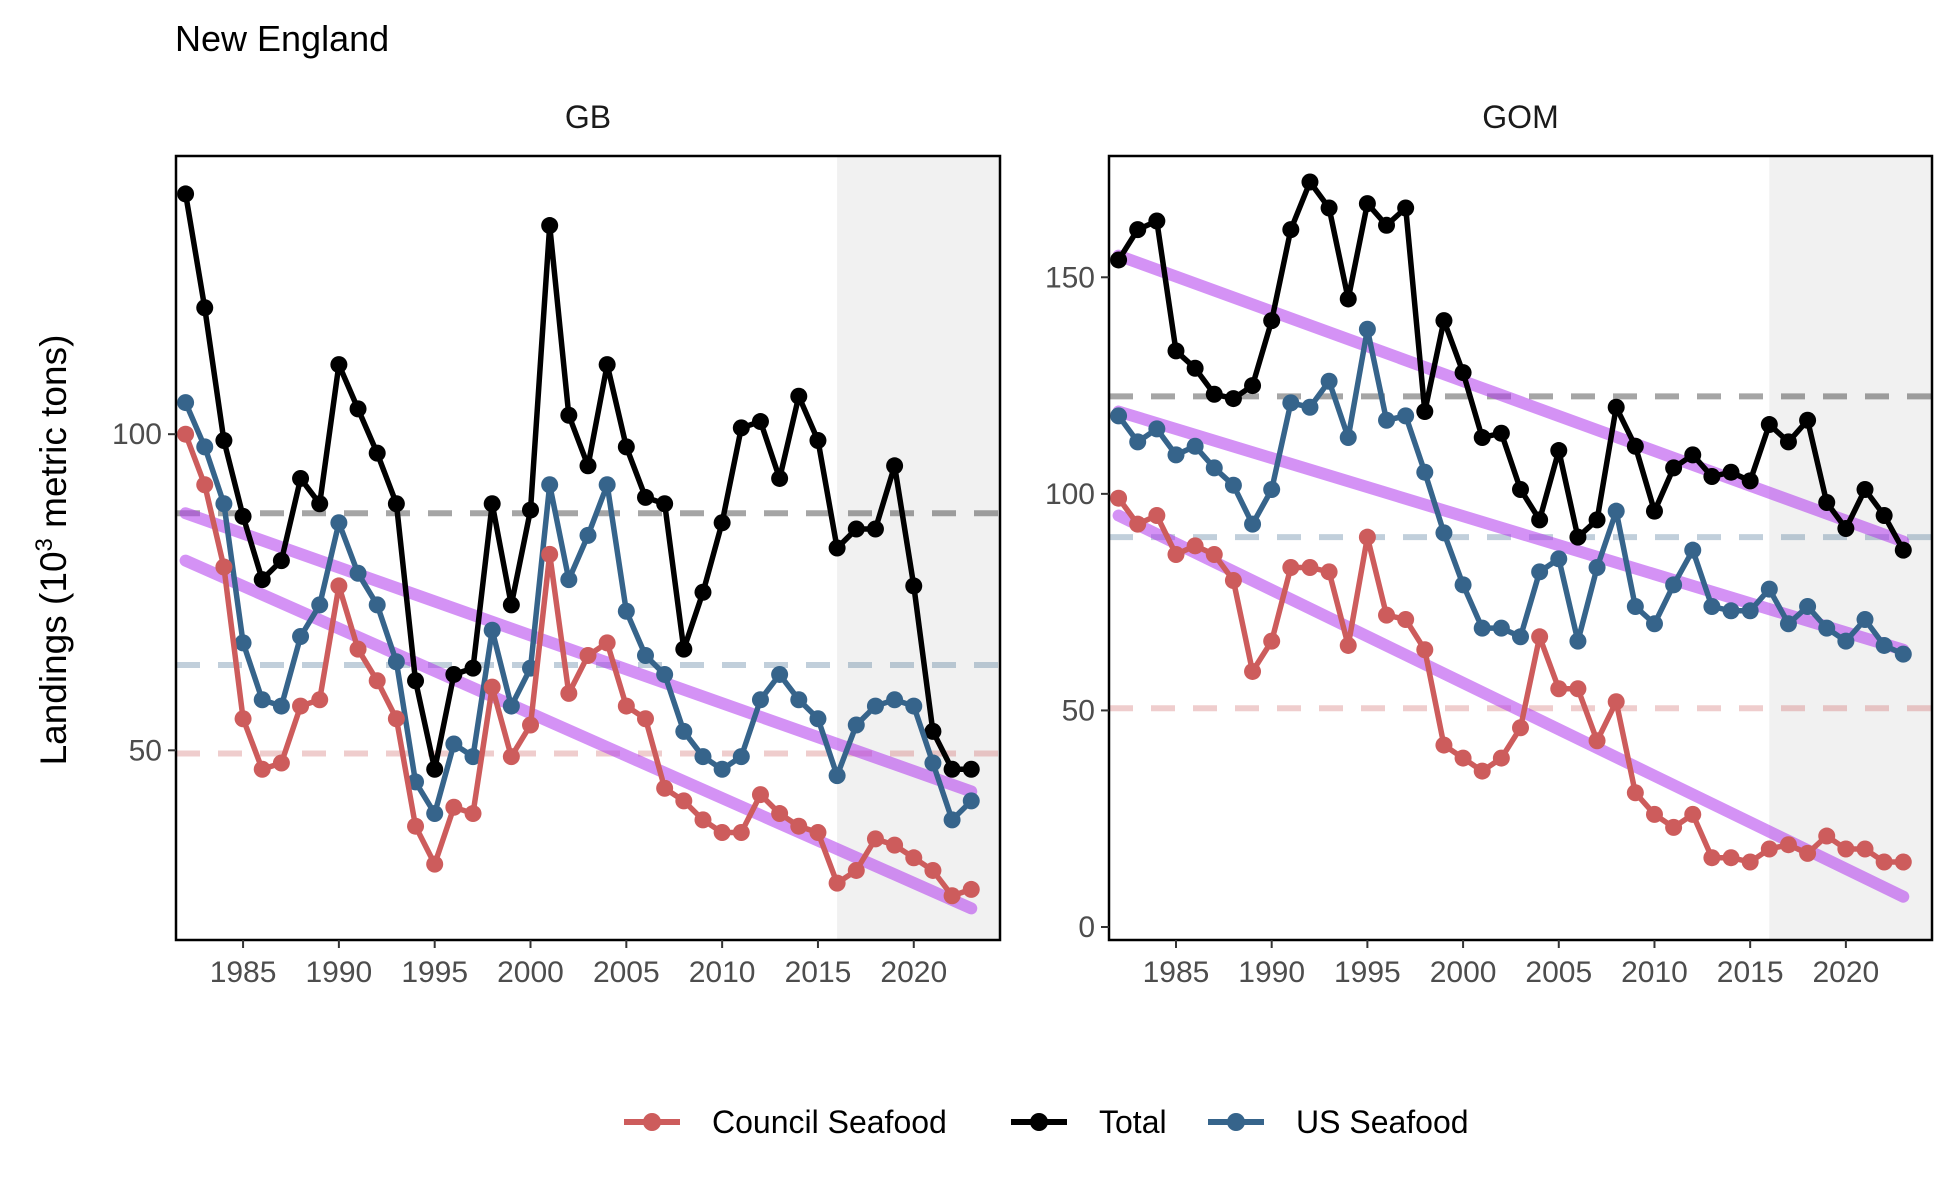  Describe the element at coordinates (1845, 972) in the screenshot. I see `x-tick-label-gom: 2020` at that location.